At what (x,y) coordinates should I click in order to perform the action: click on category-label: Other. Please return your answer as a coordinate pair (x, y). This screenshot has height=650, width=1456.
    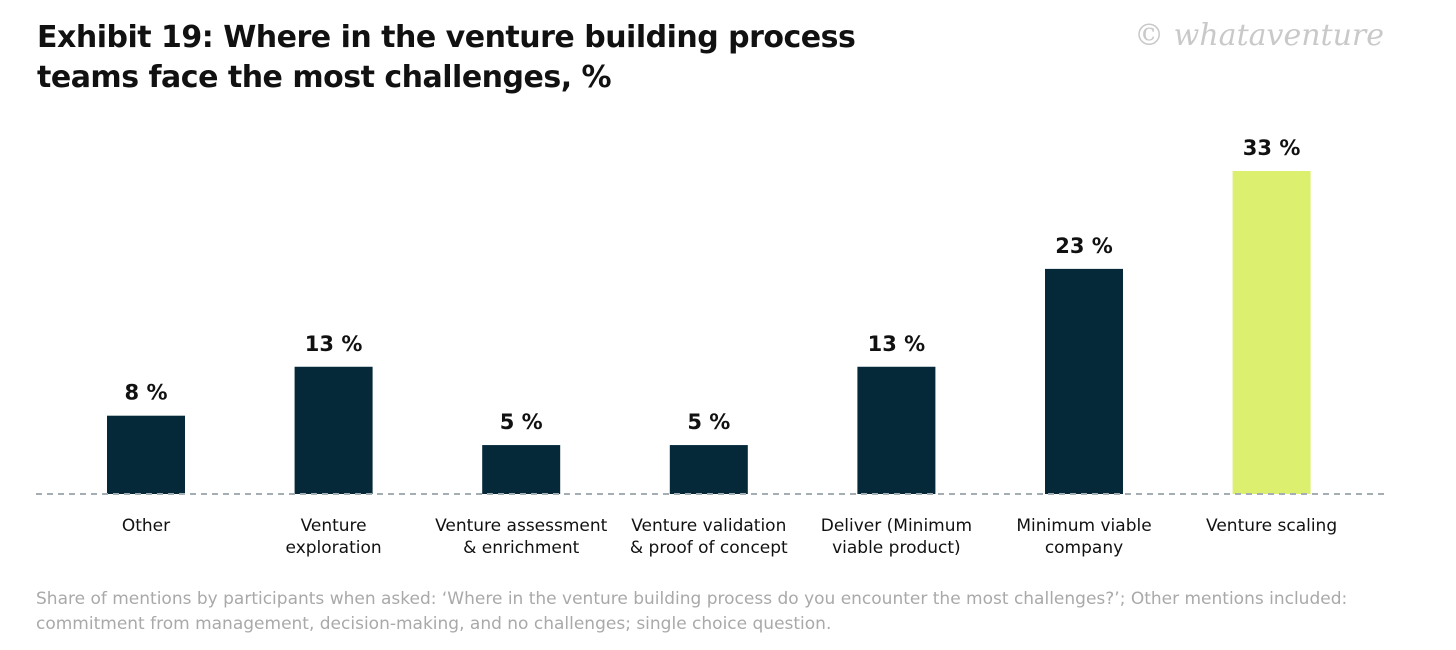
    Looking at the image, I should click on (146, 526).